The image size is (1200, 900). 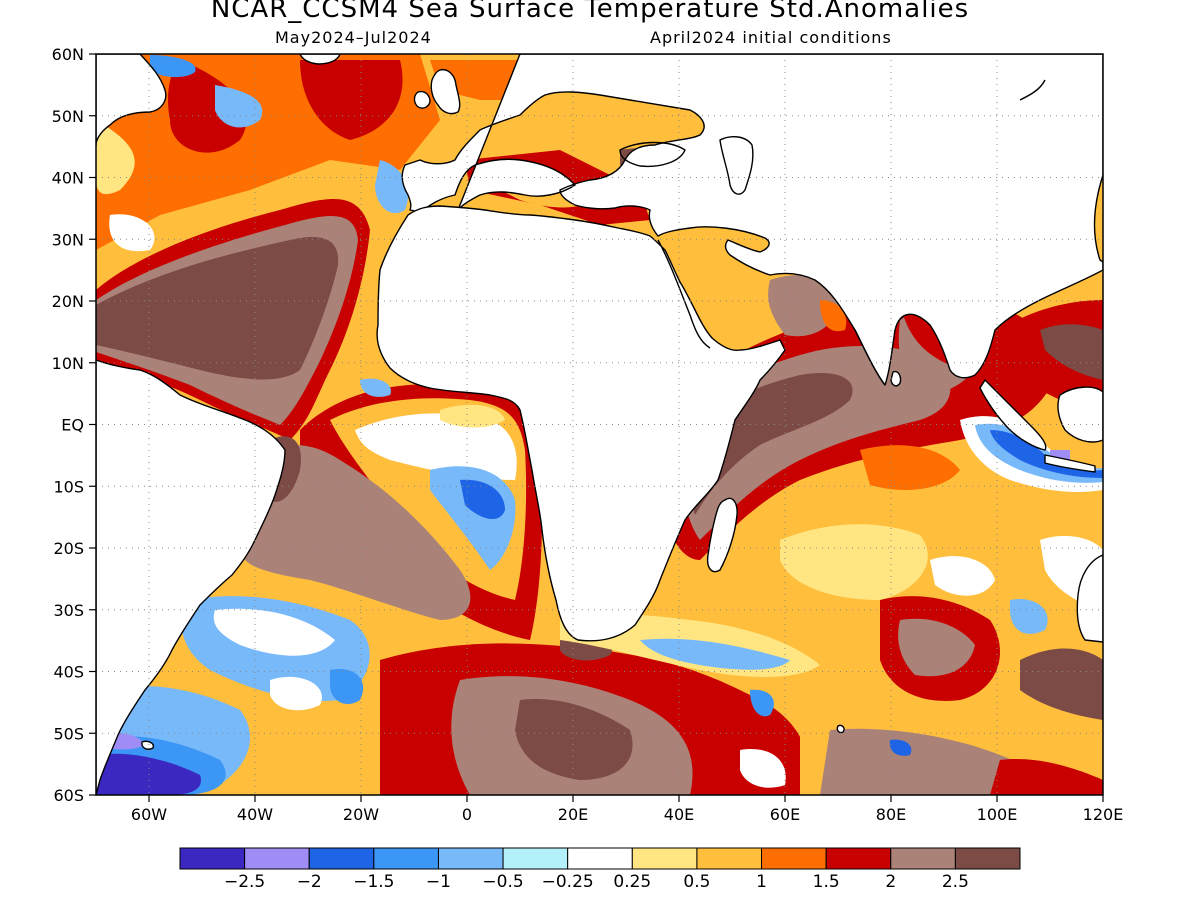 I want to click on latitude-axis: 60N 50N 40N 30N 20N 10N EQ 10S 20S 30S 40S 50S 60S, so click(x=74, y=425).